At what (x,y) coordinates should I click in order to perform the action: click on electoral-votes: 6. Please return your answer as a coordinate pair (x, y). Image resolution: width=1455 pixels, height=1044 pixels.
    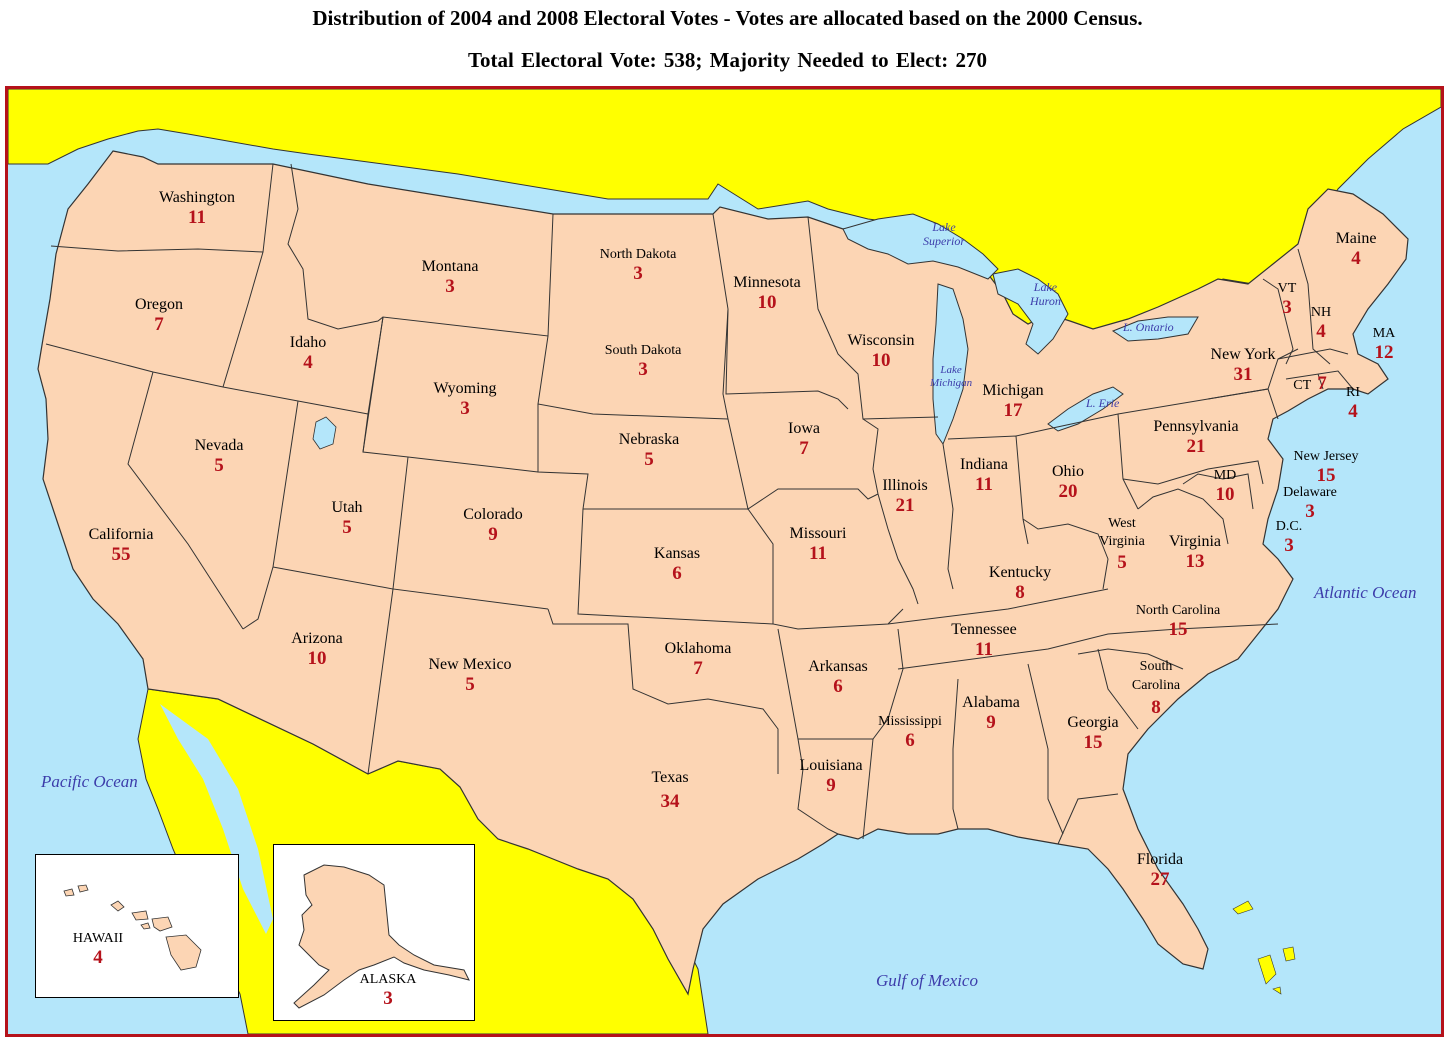
    Looking at the image, I should click on (910, 740).